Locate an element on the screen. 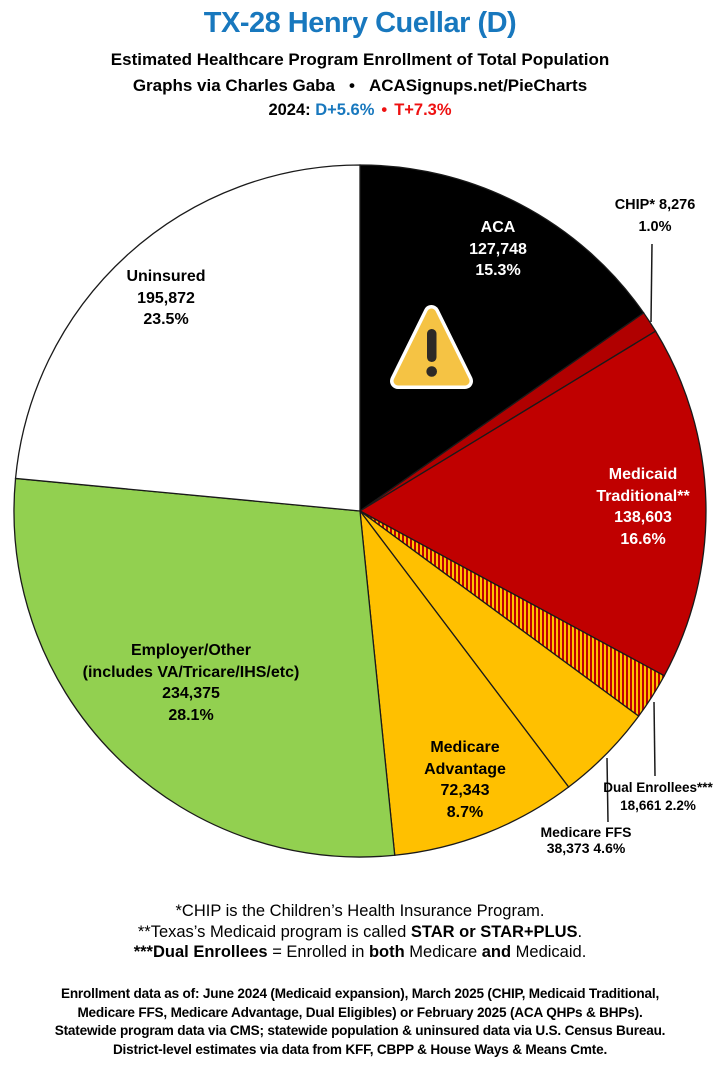 The width and height of the screenshot is (720, 1070). partisan-rep-value: T+7.3% is located at coordinates (423, 110).